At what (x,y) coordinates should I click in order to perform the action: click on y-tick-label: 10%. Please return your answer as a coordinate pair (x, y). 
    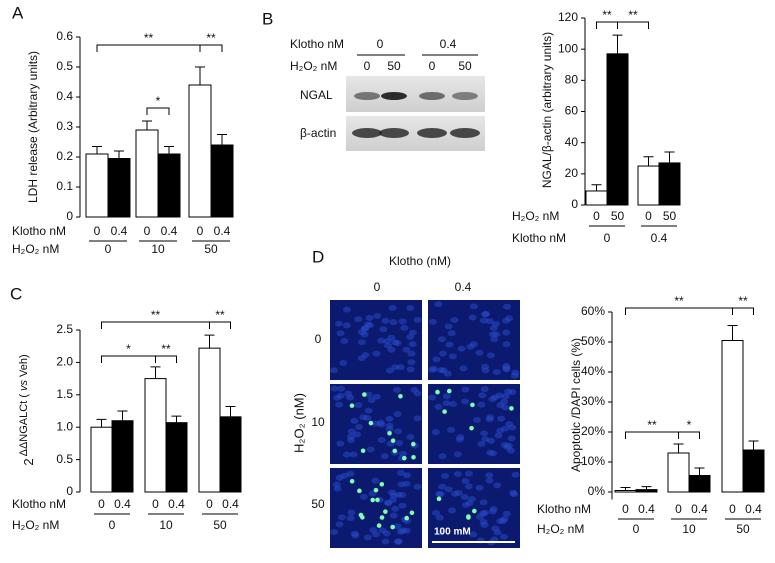
    Looking at the image, I should click on (593, 461).